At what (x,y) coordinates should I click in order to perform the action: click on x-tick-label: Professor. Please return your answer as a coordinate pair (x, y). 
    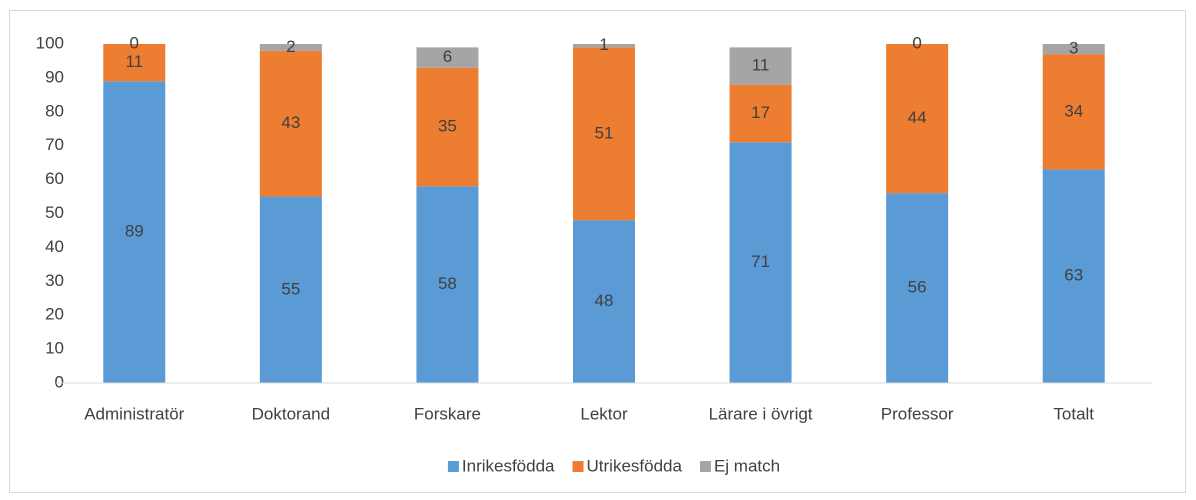
    Looking at the image, I should click on (917, 413).